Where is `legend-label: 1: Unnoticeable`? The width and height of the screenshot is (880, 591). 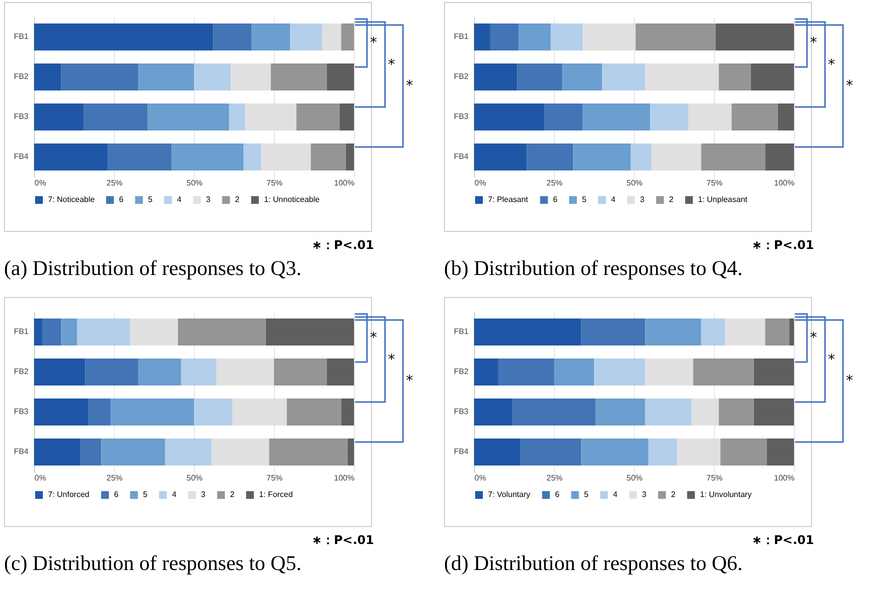
legend-label: 1: Unnoticeable is located at coordinates (292, 199).